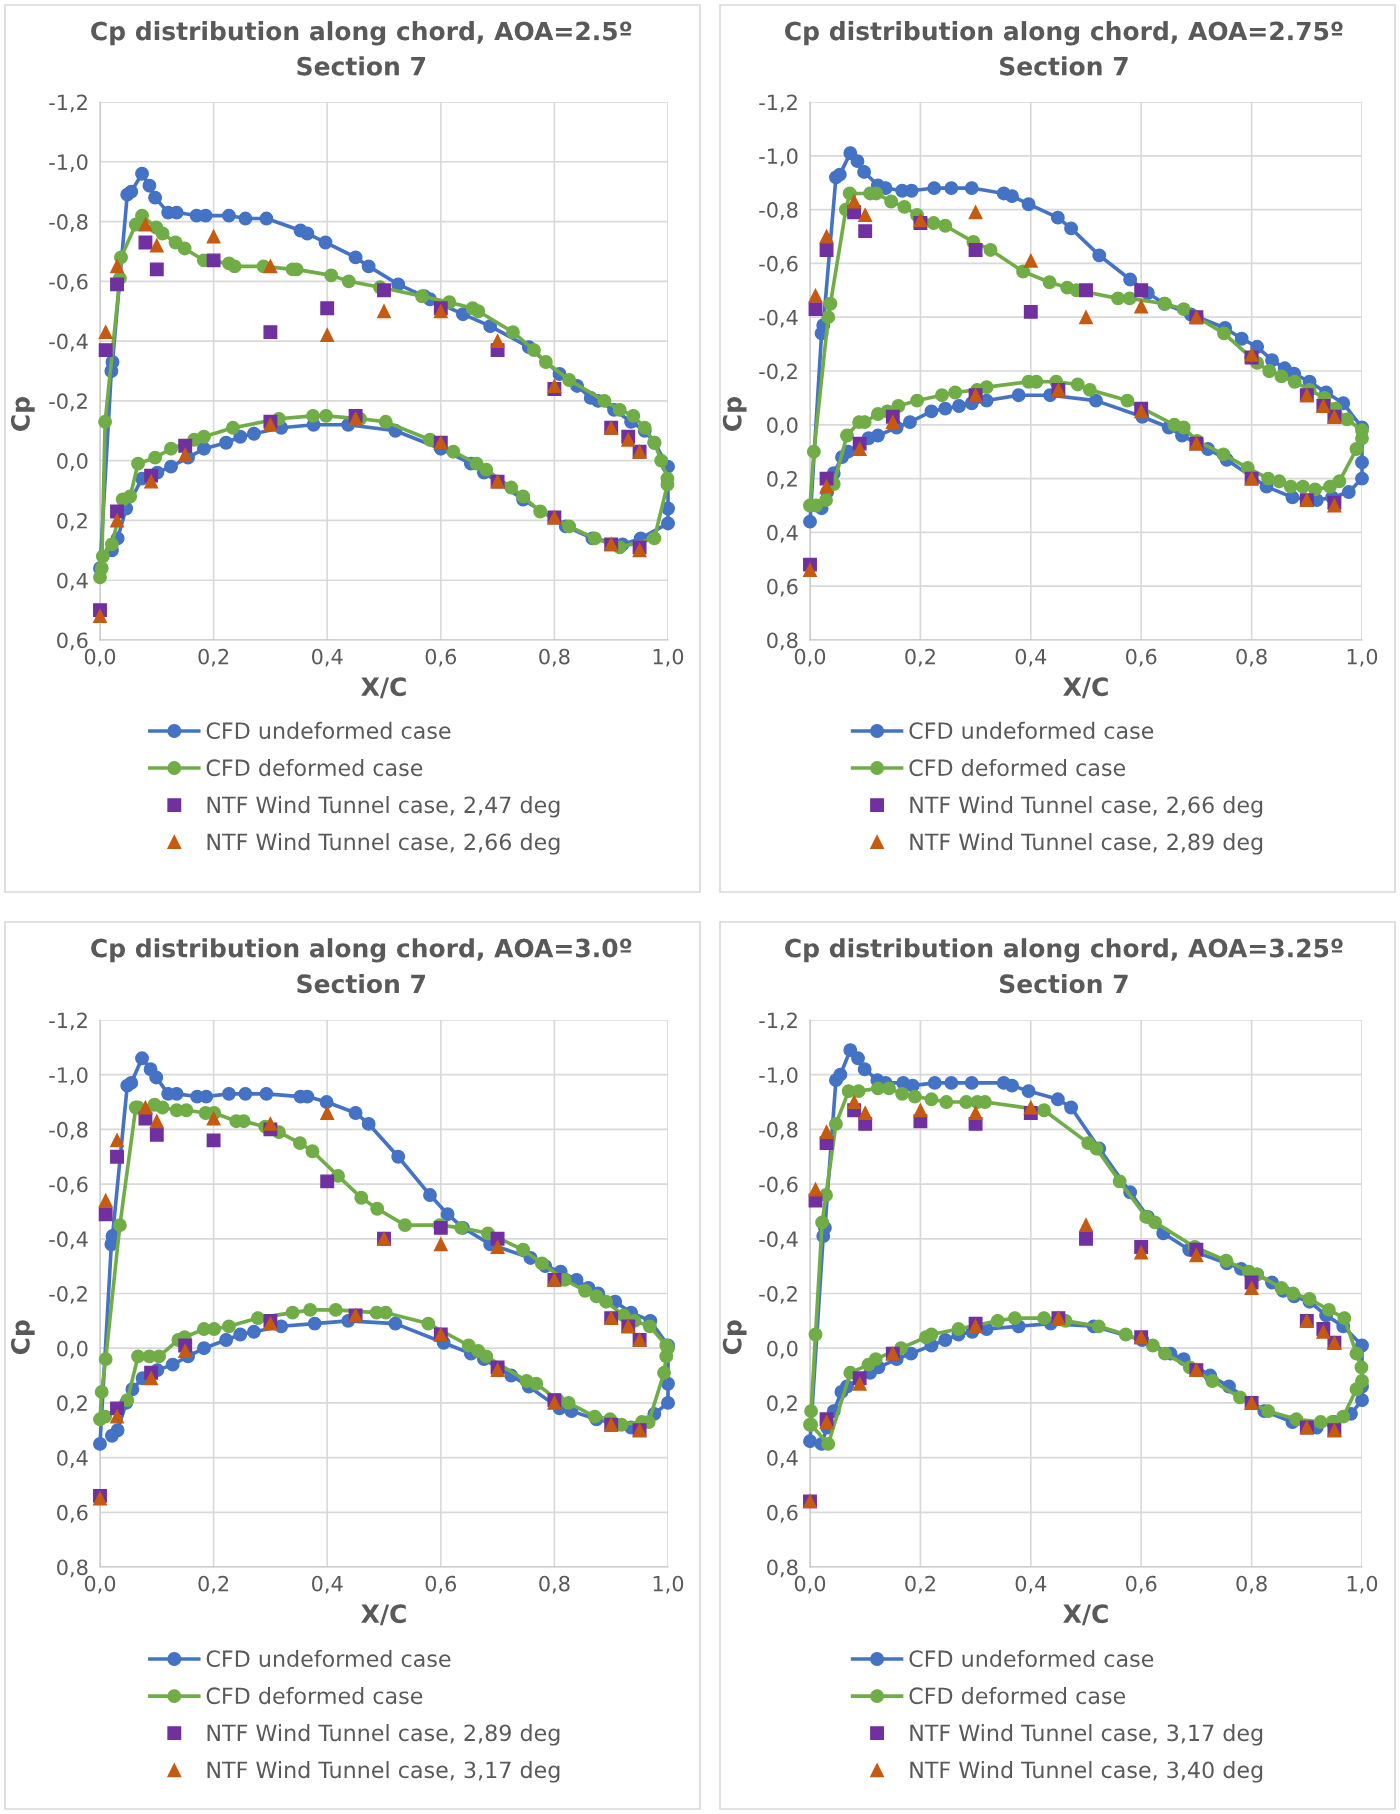 The height and width of the screenshot is (1814, 1400). I want to click on chart-title: Cp distribution along chord, AOA=2.5º, so click(361, 33).